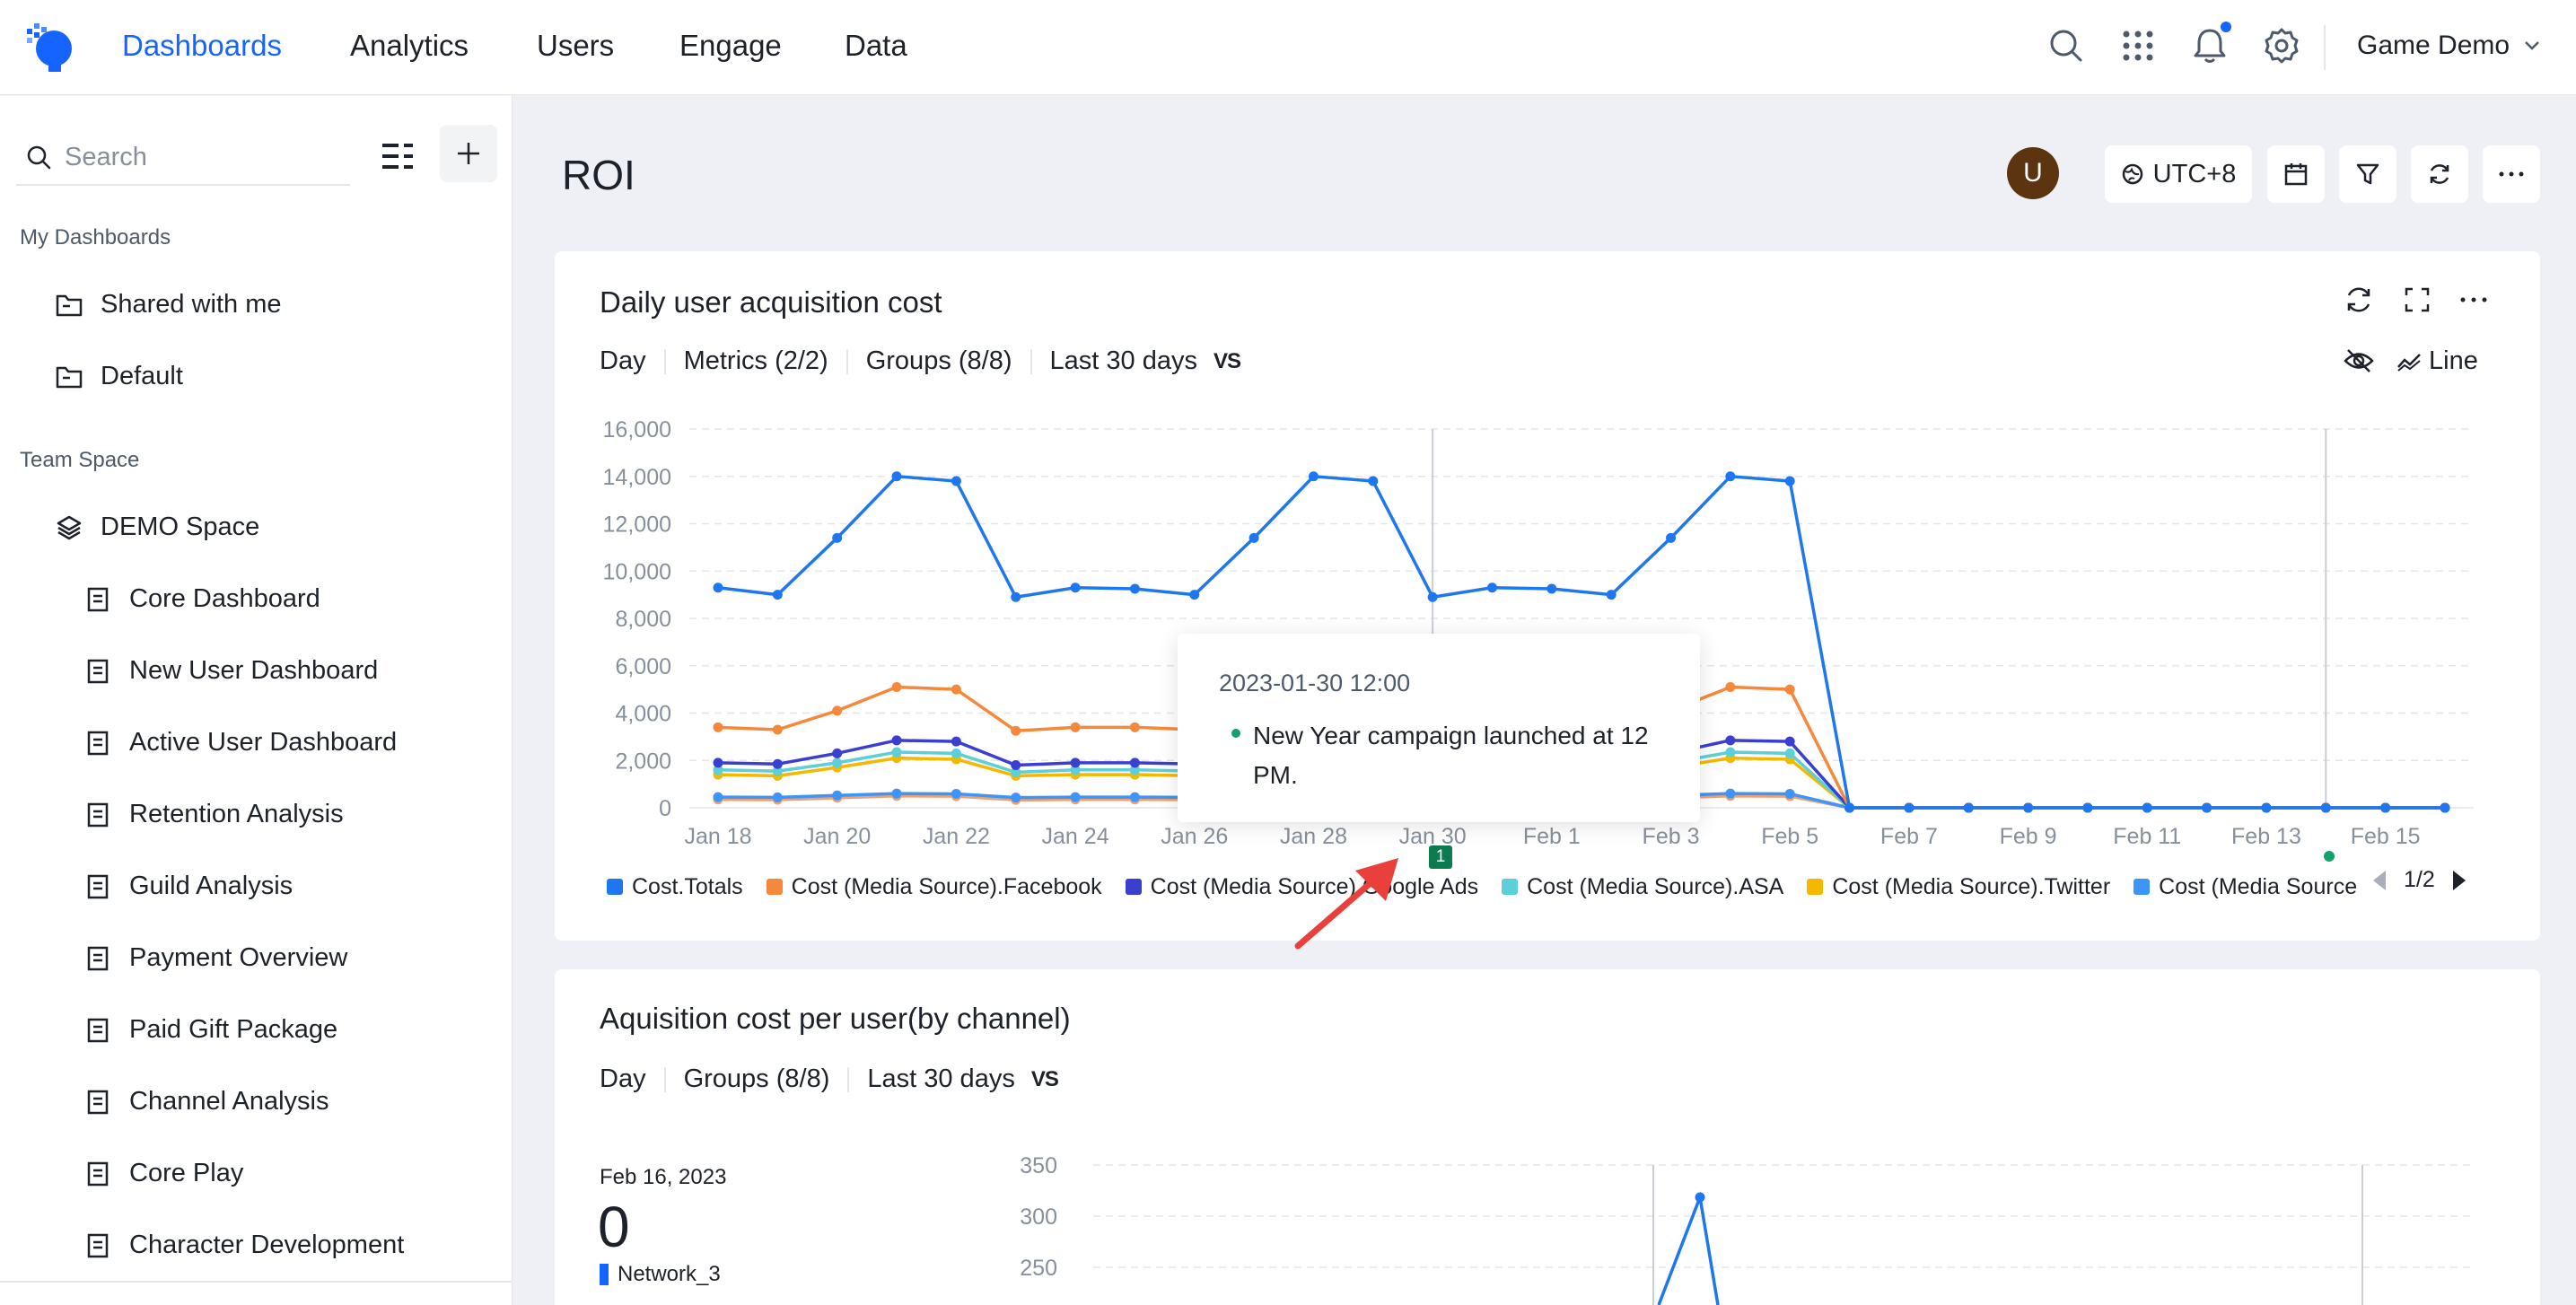  Describe the element at coordinates (1301, 887) in the screenshot. I see `legend-item: Cost (Media Source).Google Ads` at that location.